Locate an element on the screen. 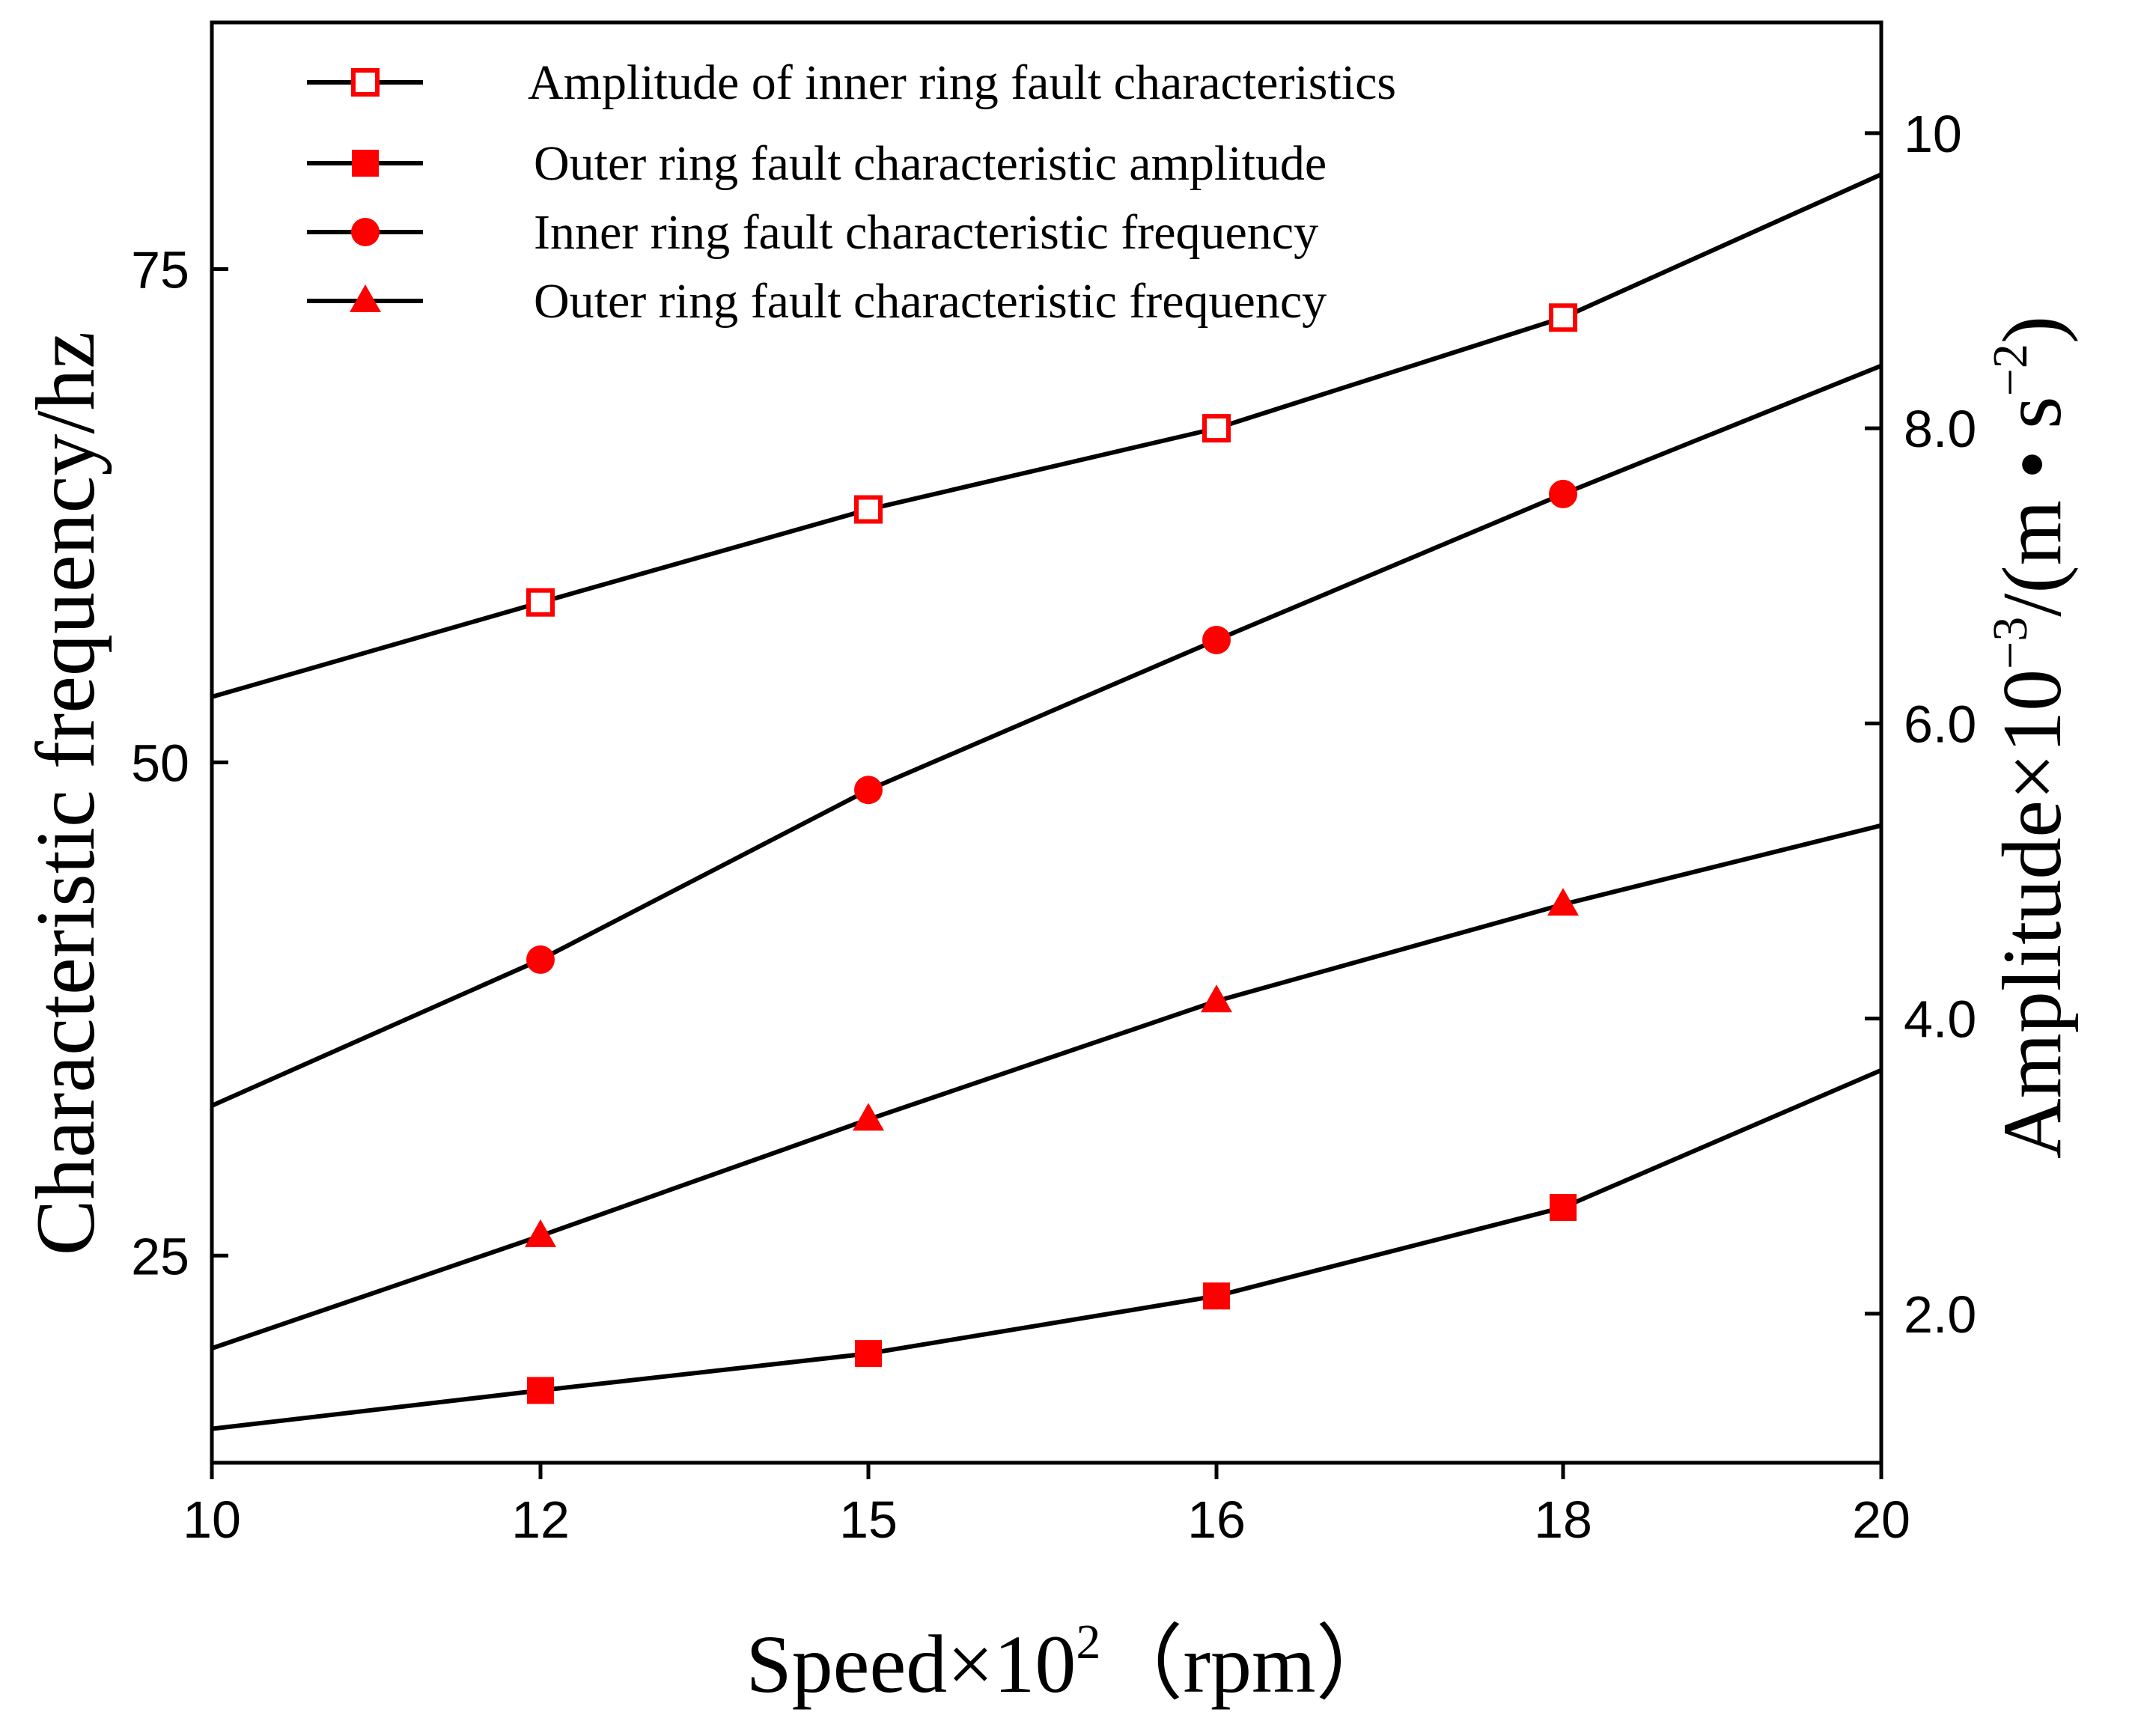 This screenshot has height=1736, width=2144. y-right-tick-label: 10 is located at coordinates (1933, 134).